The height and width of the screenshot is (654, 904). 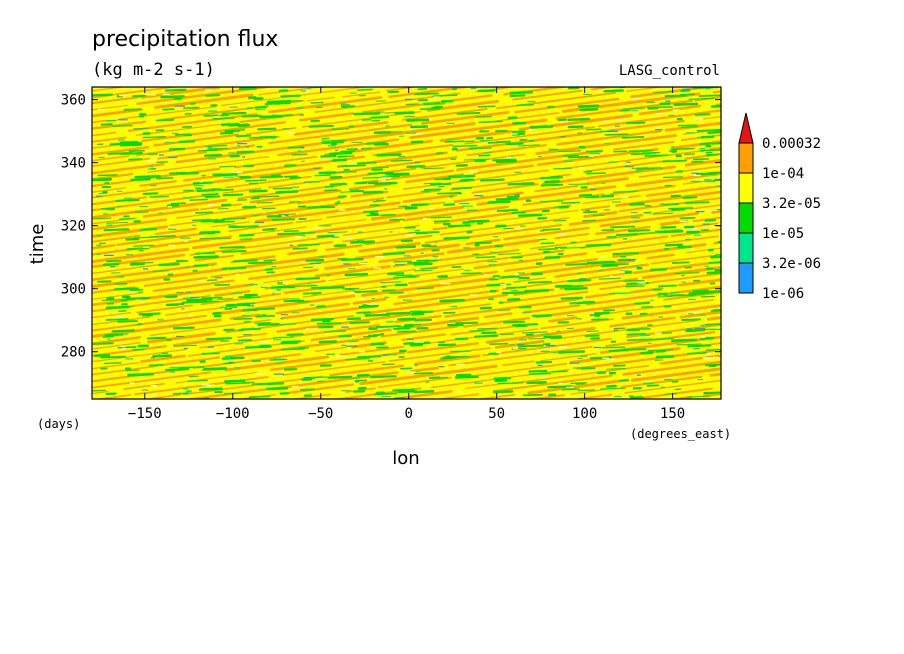 What do you see at coordinates (73, 290) in the screenshot?
I see `y-tick-label: 300` at bounding box center [73, 290].